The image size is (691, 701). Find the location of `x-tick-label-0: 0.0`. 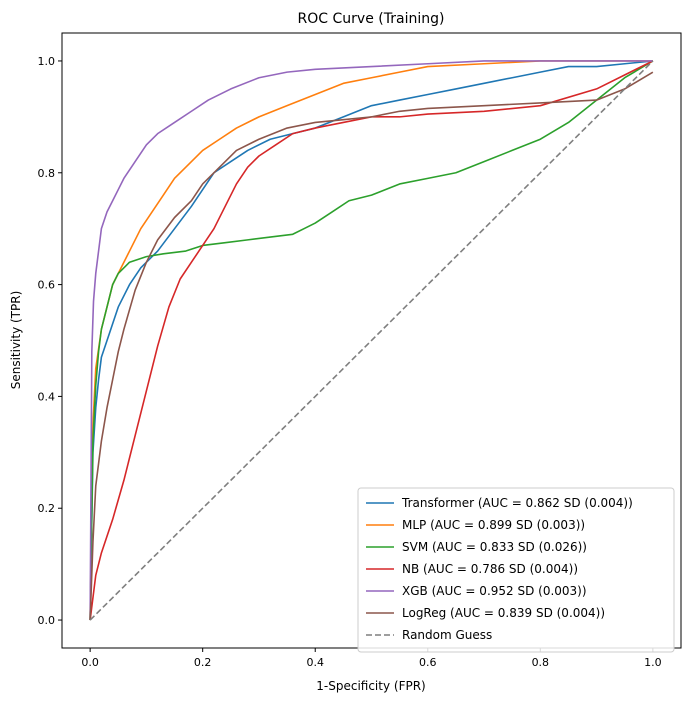

x-tick-label-0: 0.0 is located at coordinates (90, 662).